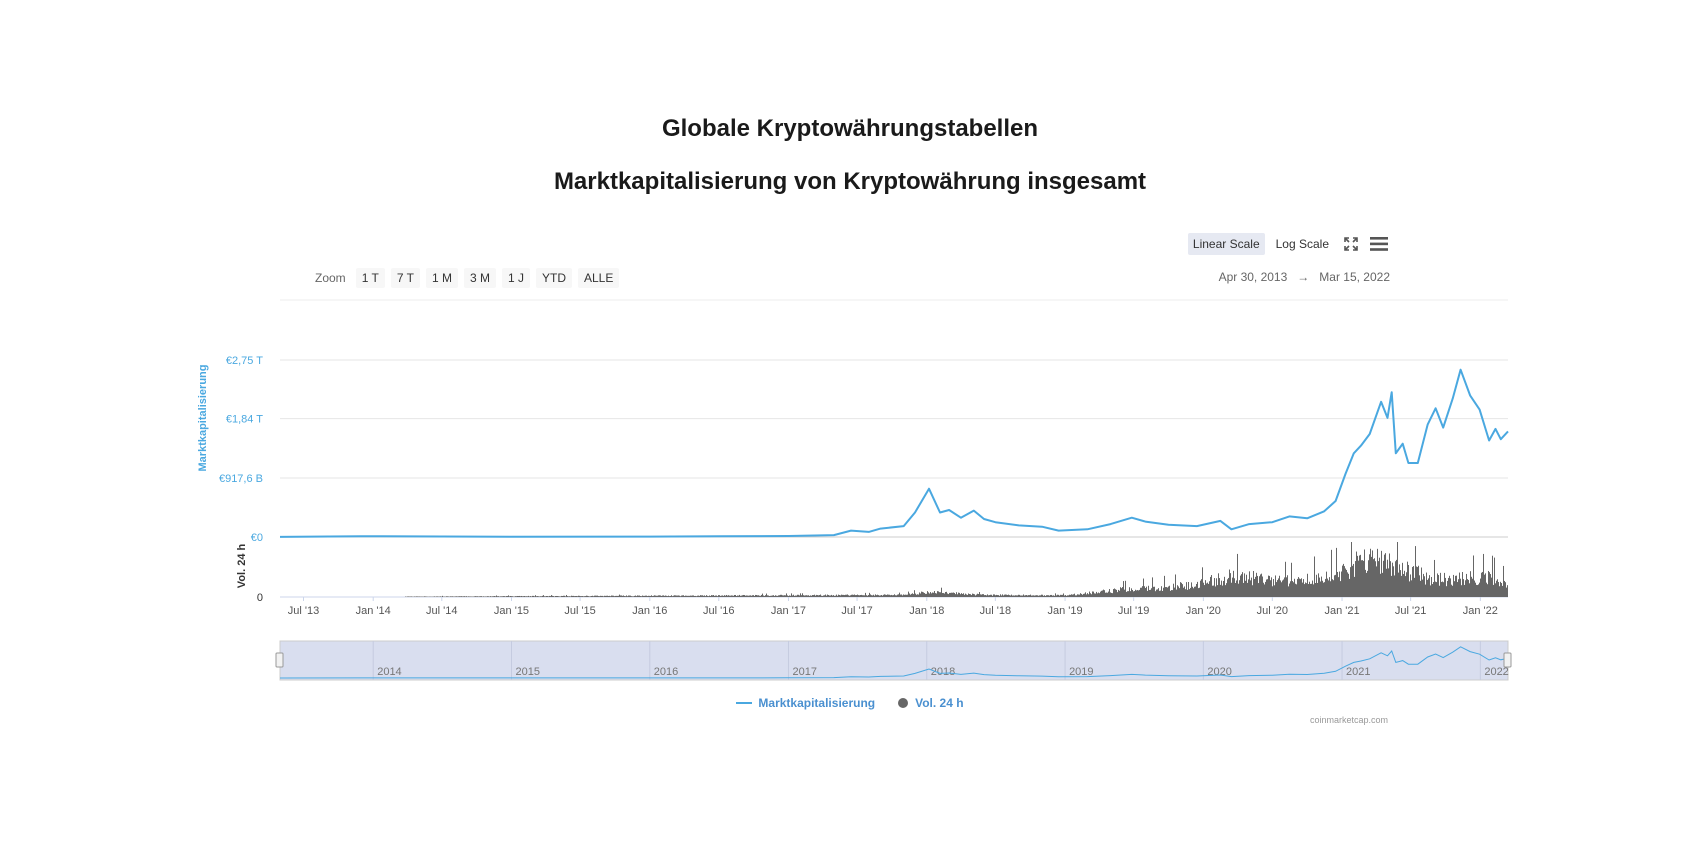 Image resolution: width=1700 pixels, height=850 pixels. What do you see at coordinates (1496, 672) in the screenshot?
I see `navigator-label: 2022` at bounding box center [1496, 672].